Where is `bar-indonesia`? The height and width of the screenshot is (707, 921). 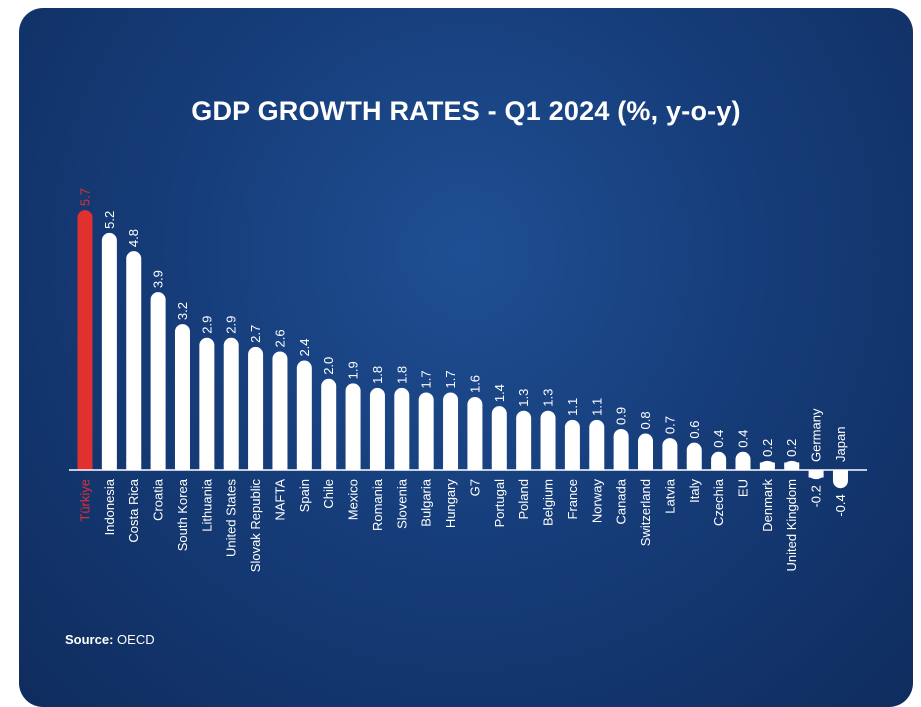
bar-indonesia is located at coordinates (109, 351).